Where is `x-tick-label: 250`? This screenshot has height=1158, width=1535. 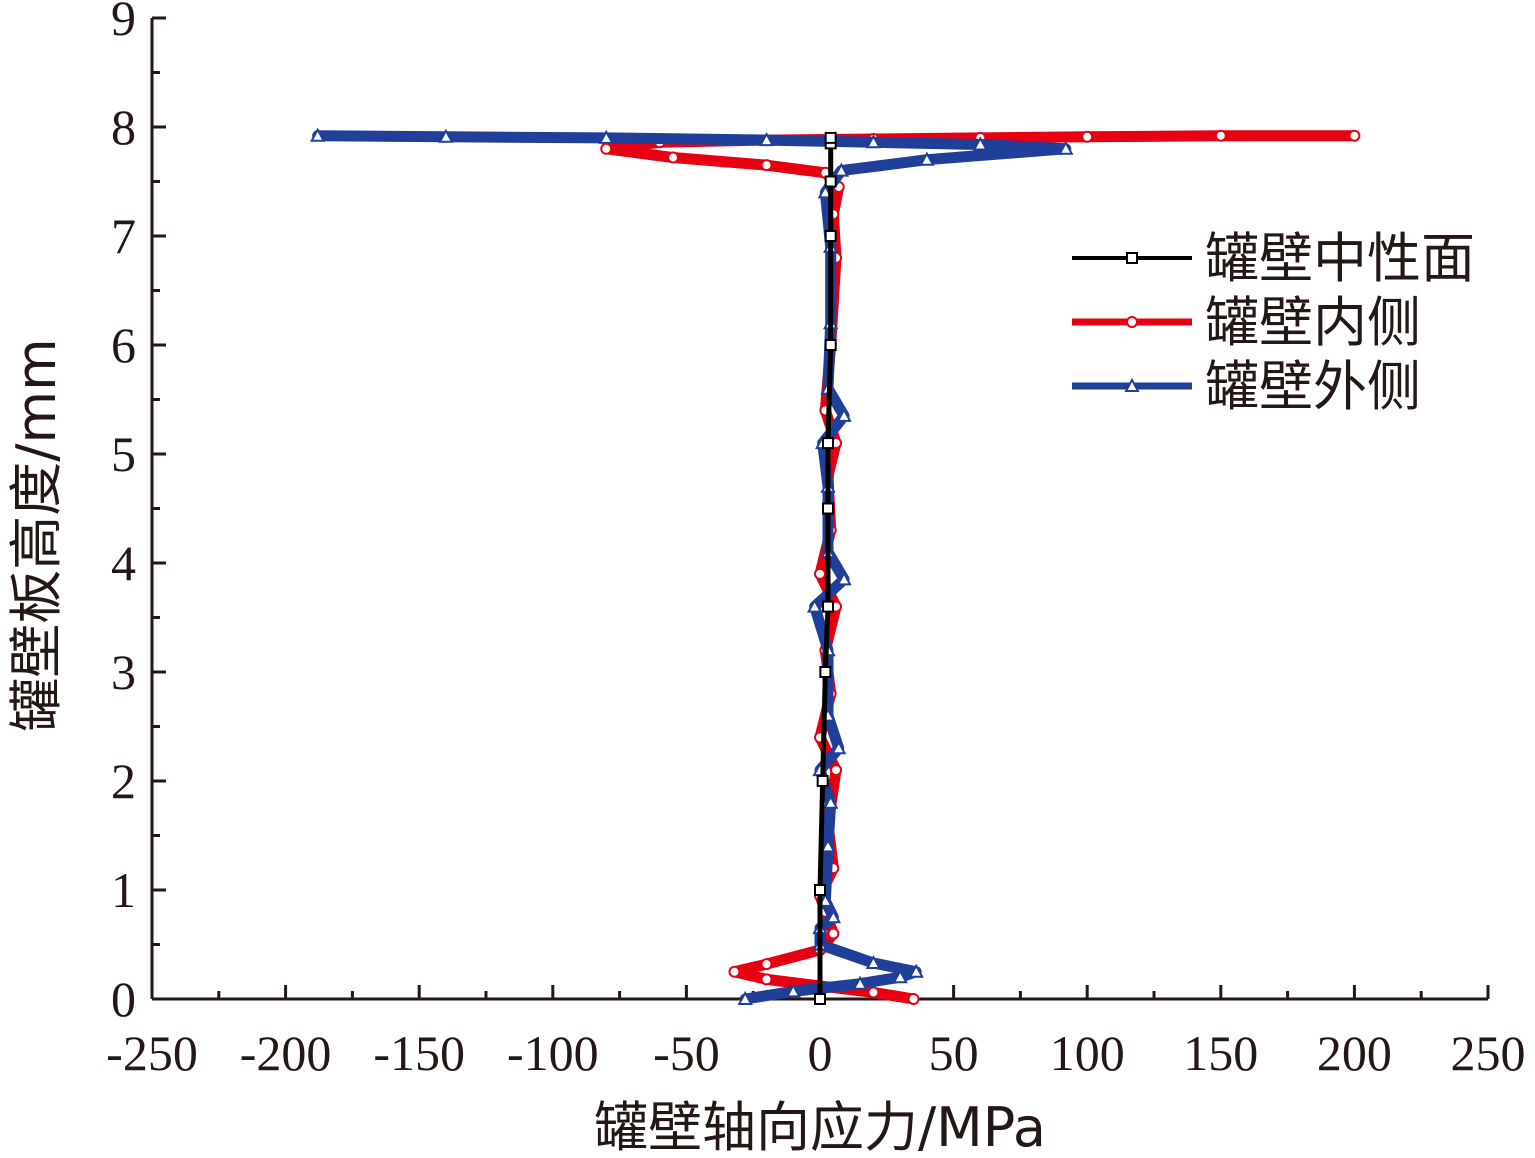
x-tick-label: 250 is located at coordinates (1488, 1053).